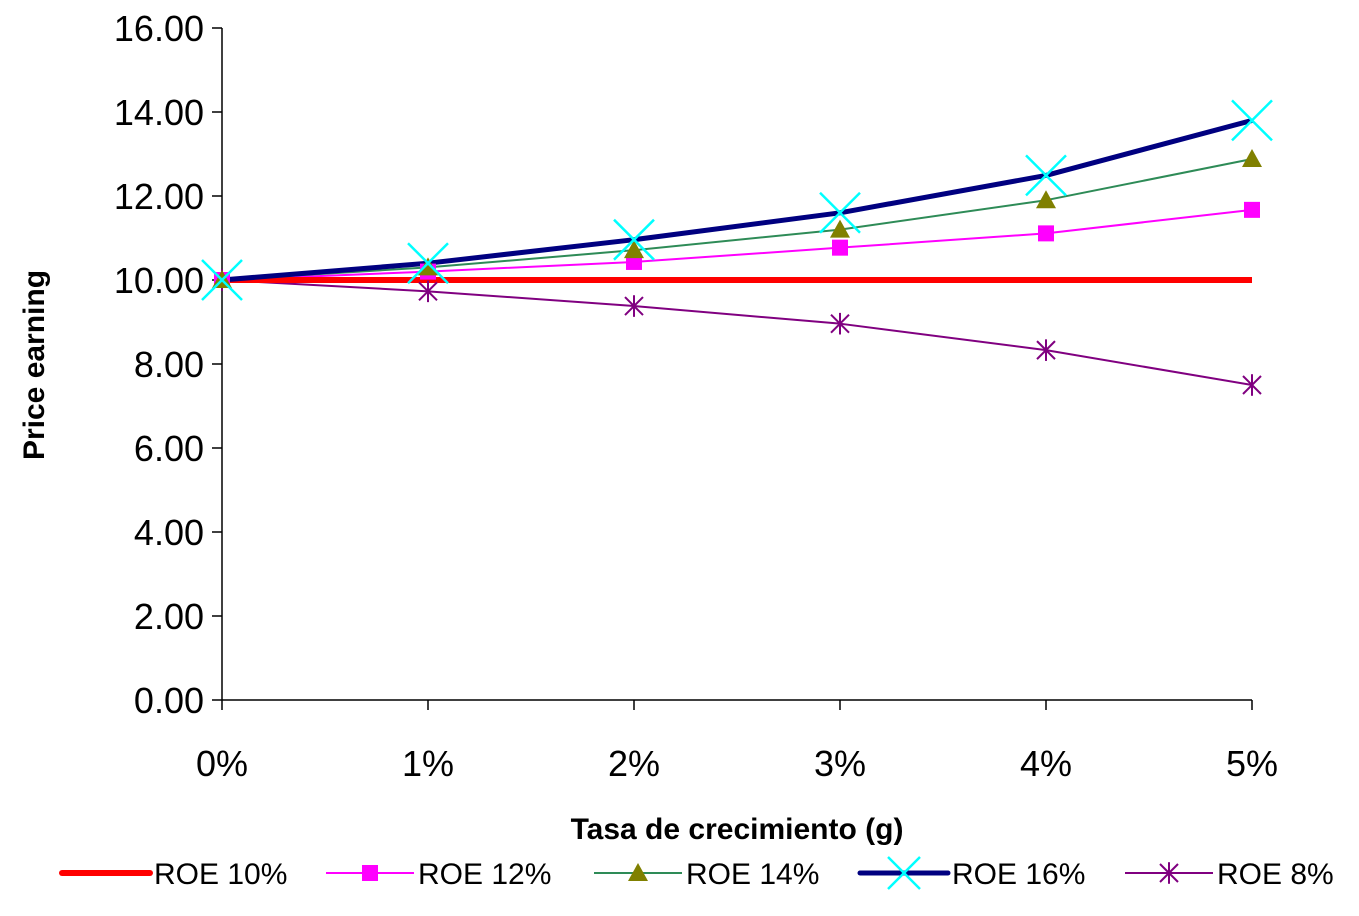 The width and height of the screenshot is (1359, 916). I want to click on x-tick-label: 0%, so click(222, 763).